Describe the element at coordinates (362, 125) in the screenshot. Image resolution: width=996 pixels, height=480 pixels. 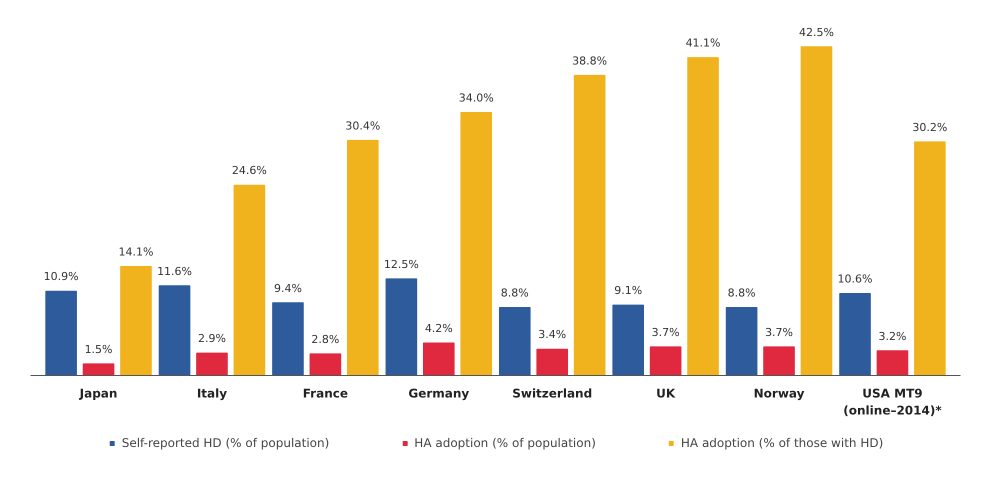
I see `data-label: 30.4%` at that location.